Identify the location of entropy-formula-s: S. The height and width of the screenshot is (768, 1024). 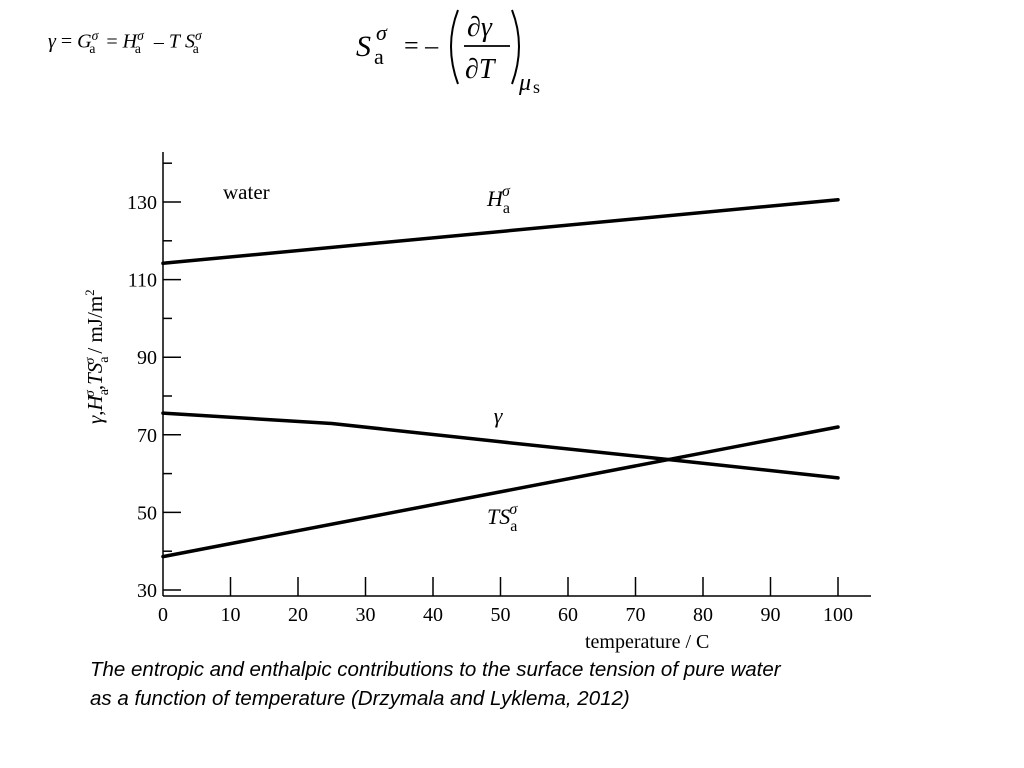
(363, 46).